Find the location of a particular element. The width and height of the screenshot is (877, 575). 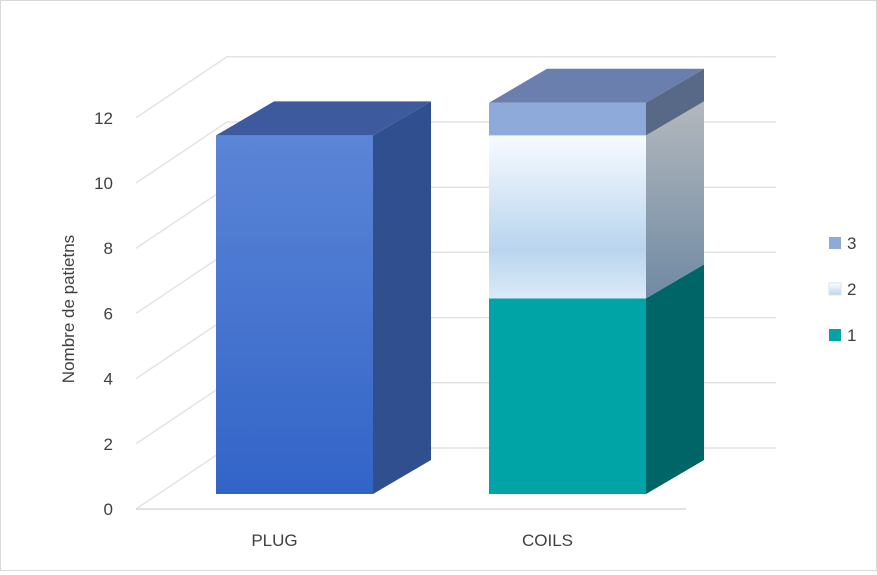

x-tick-label: COILS is located at coordinates (547, 540).